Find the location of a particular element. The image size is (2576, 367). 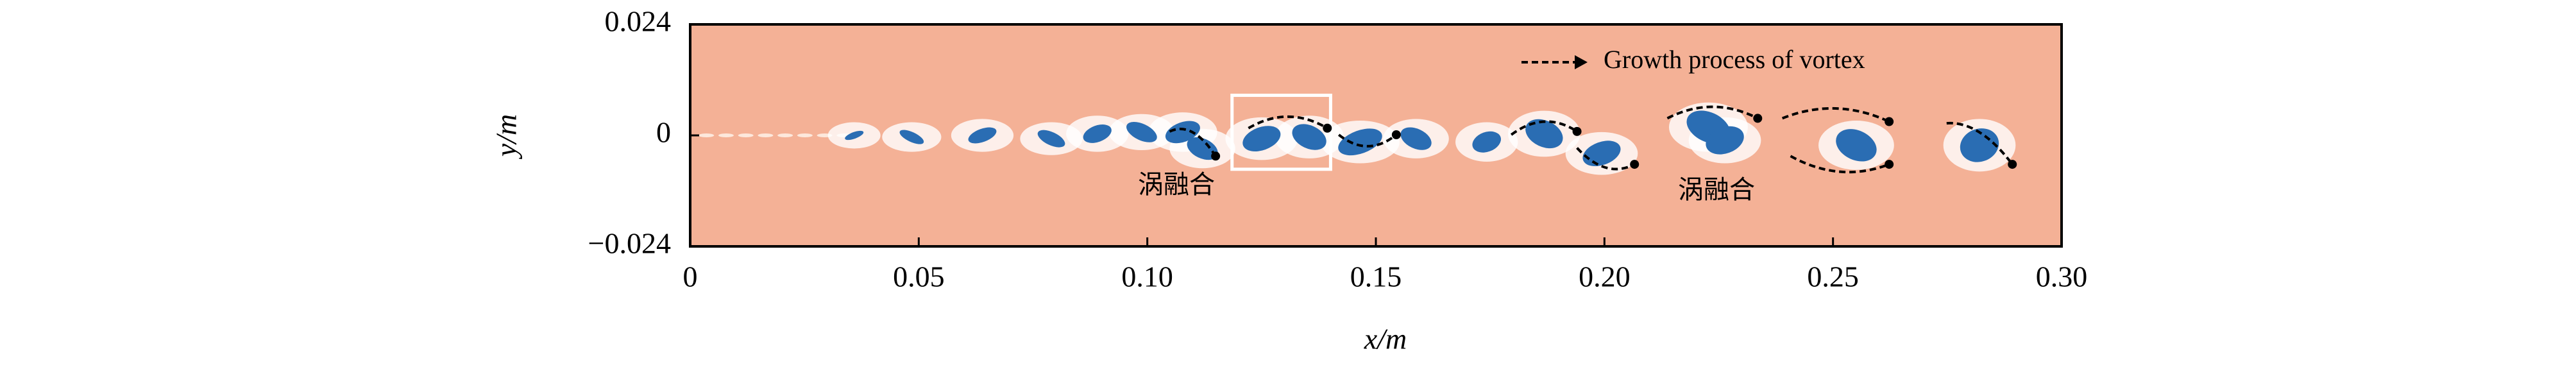

x-tick-label: 0.30 is located at coordinates (2062, 276).